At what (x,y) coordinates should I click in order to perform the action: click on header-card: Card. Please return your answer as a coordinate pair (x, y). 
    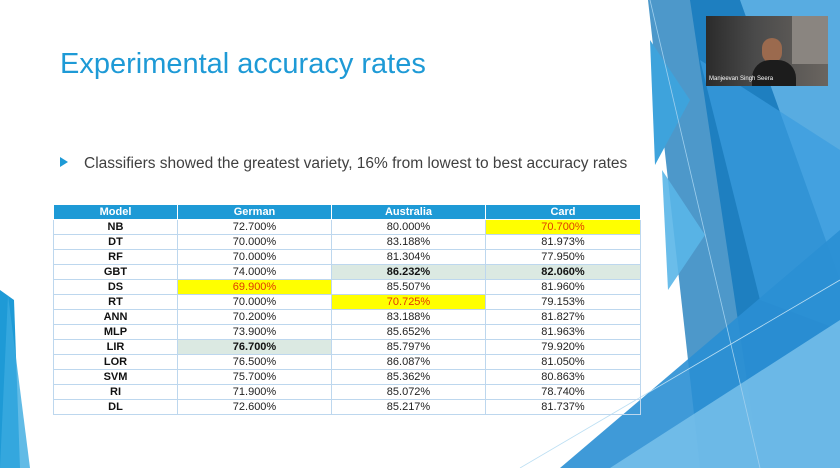
    Looking at the image, I should click on (563, 212).